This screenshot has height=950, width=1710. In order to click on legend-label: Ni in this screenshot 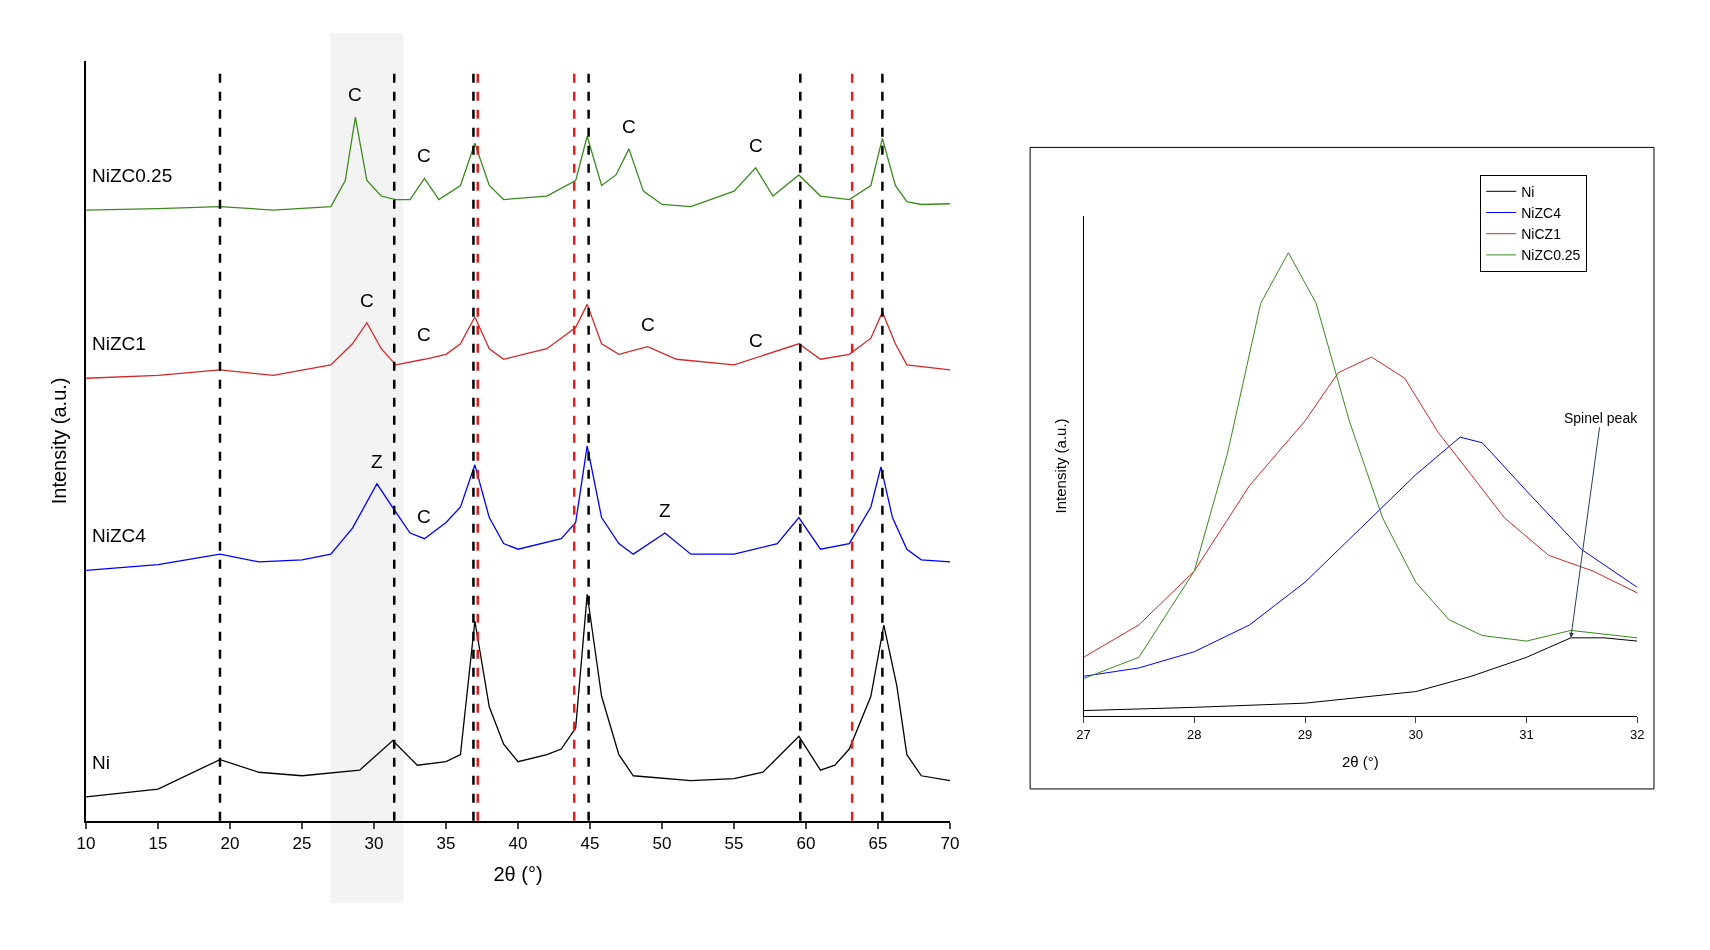, I will do `click(1528, 191)`.